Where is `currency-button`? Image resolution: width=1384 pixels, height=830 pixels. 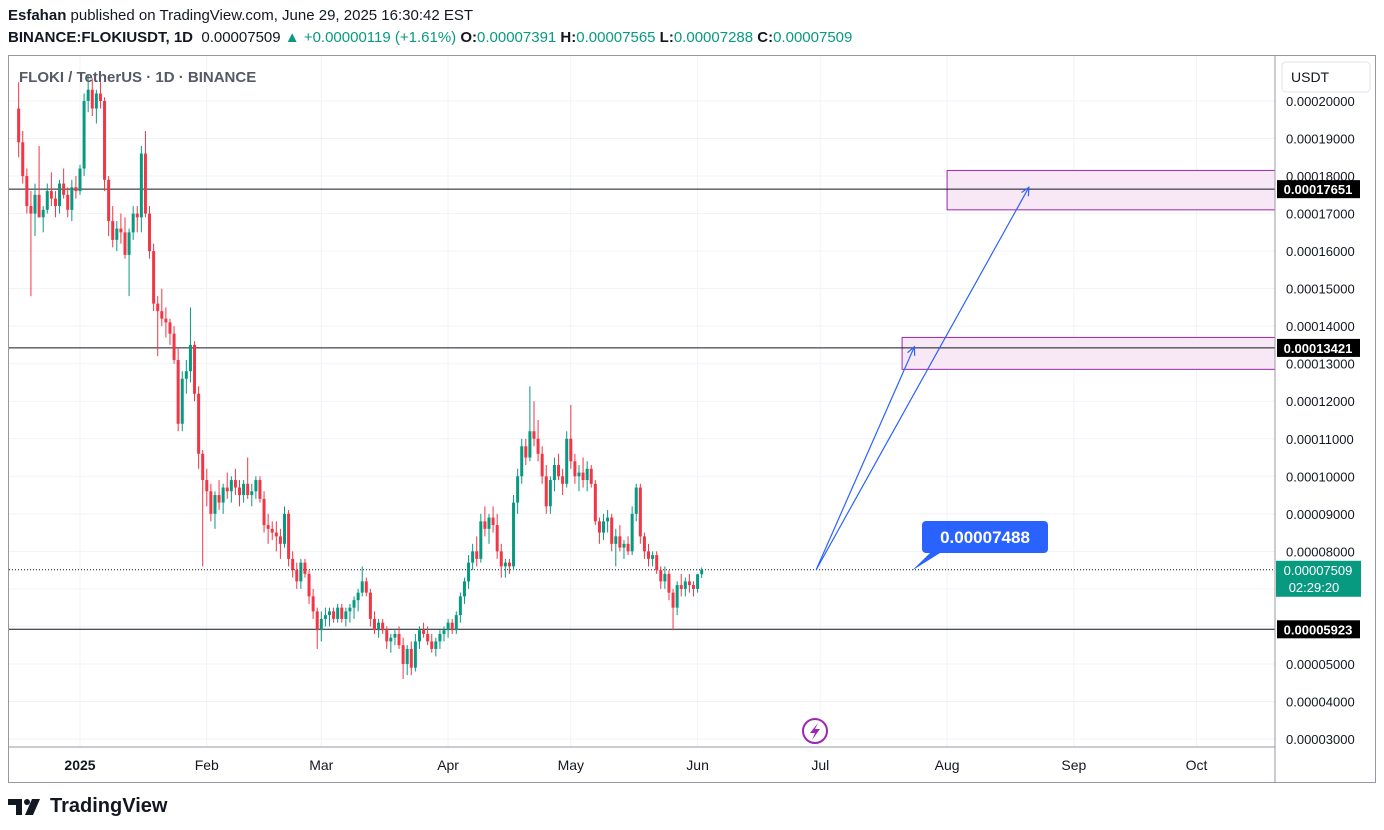
currency-button is located at coordinates (1326, 77).